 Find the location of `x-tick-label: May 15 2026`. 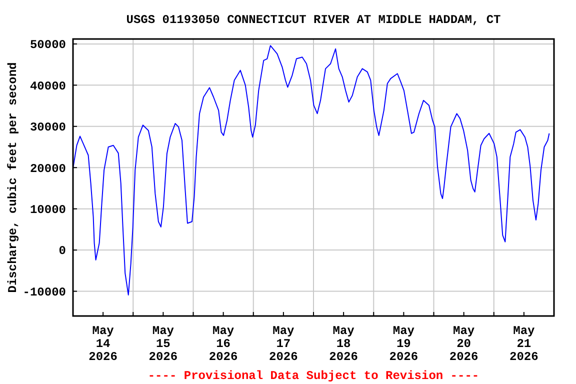

x-tick-label: May 15 2026 is located at coordinates (163, 344).